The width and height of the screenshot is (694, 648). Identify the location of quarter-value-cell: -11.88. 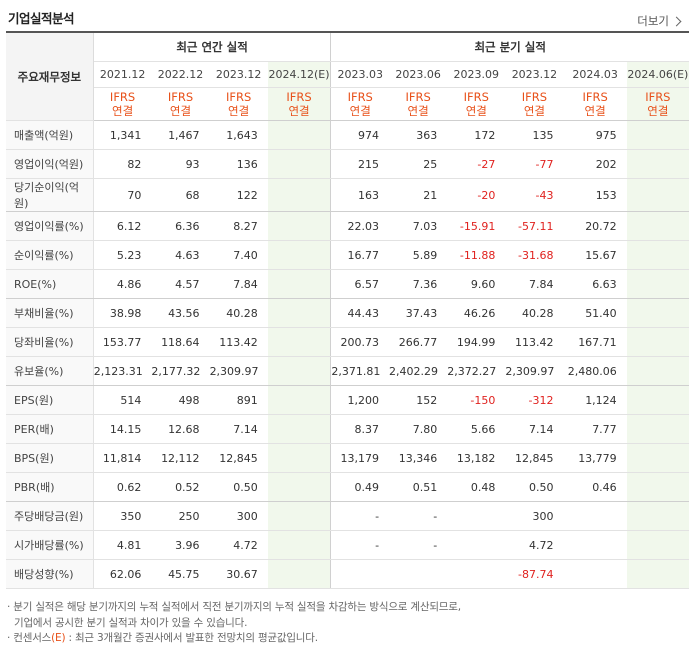
(476, 255).